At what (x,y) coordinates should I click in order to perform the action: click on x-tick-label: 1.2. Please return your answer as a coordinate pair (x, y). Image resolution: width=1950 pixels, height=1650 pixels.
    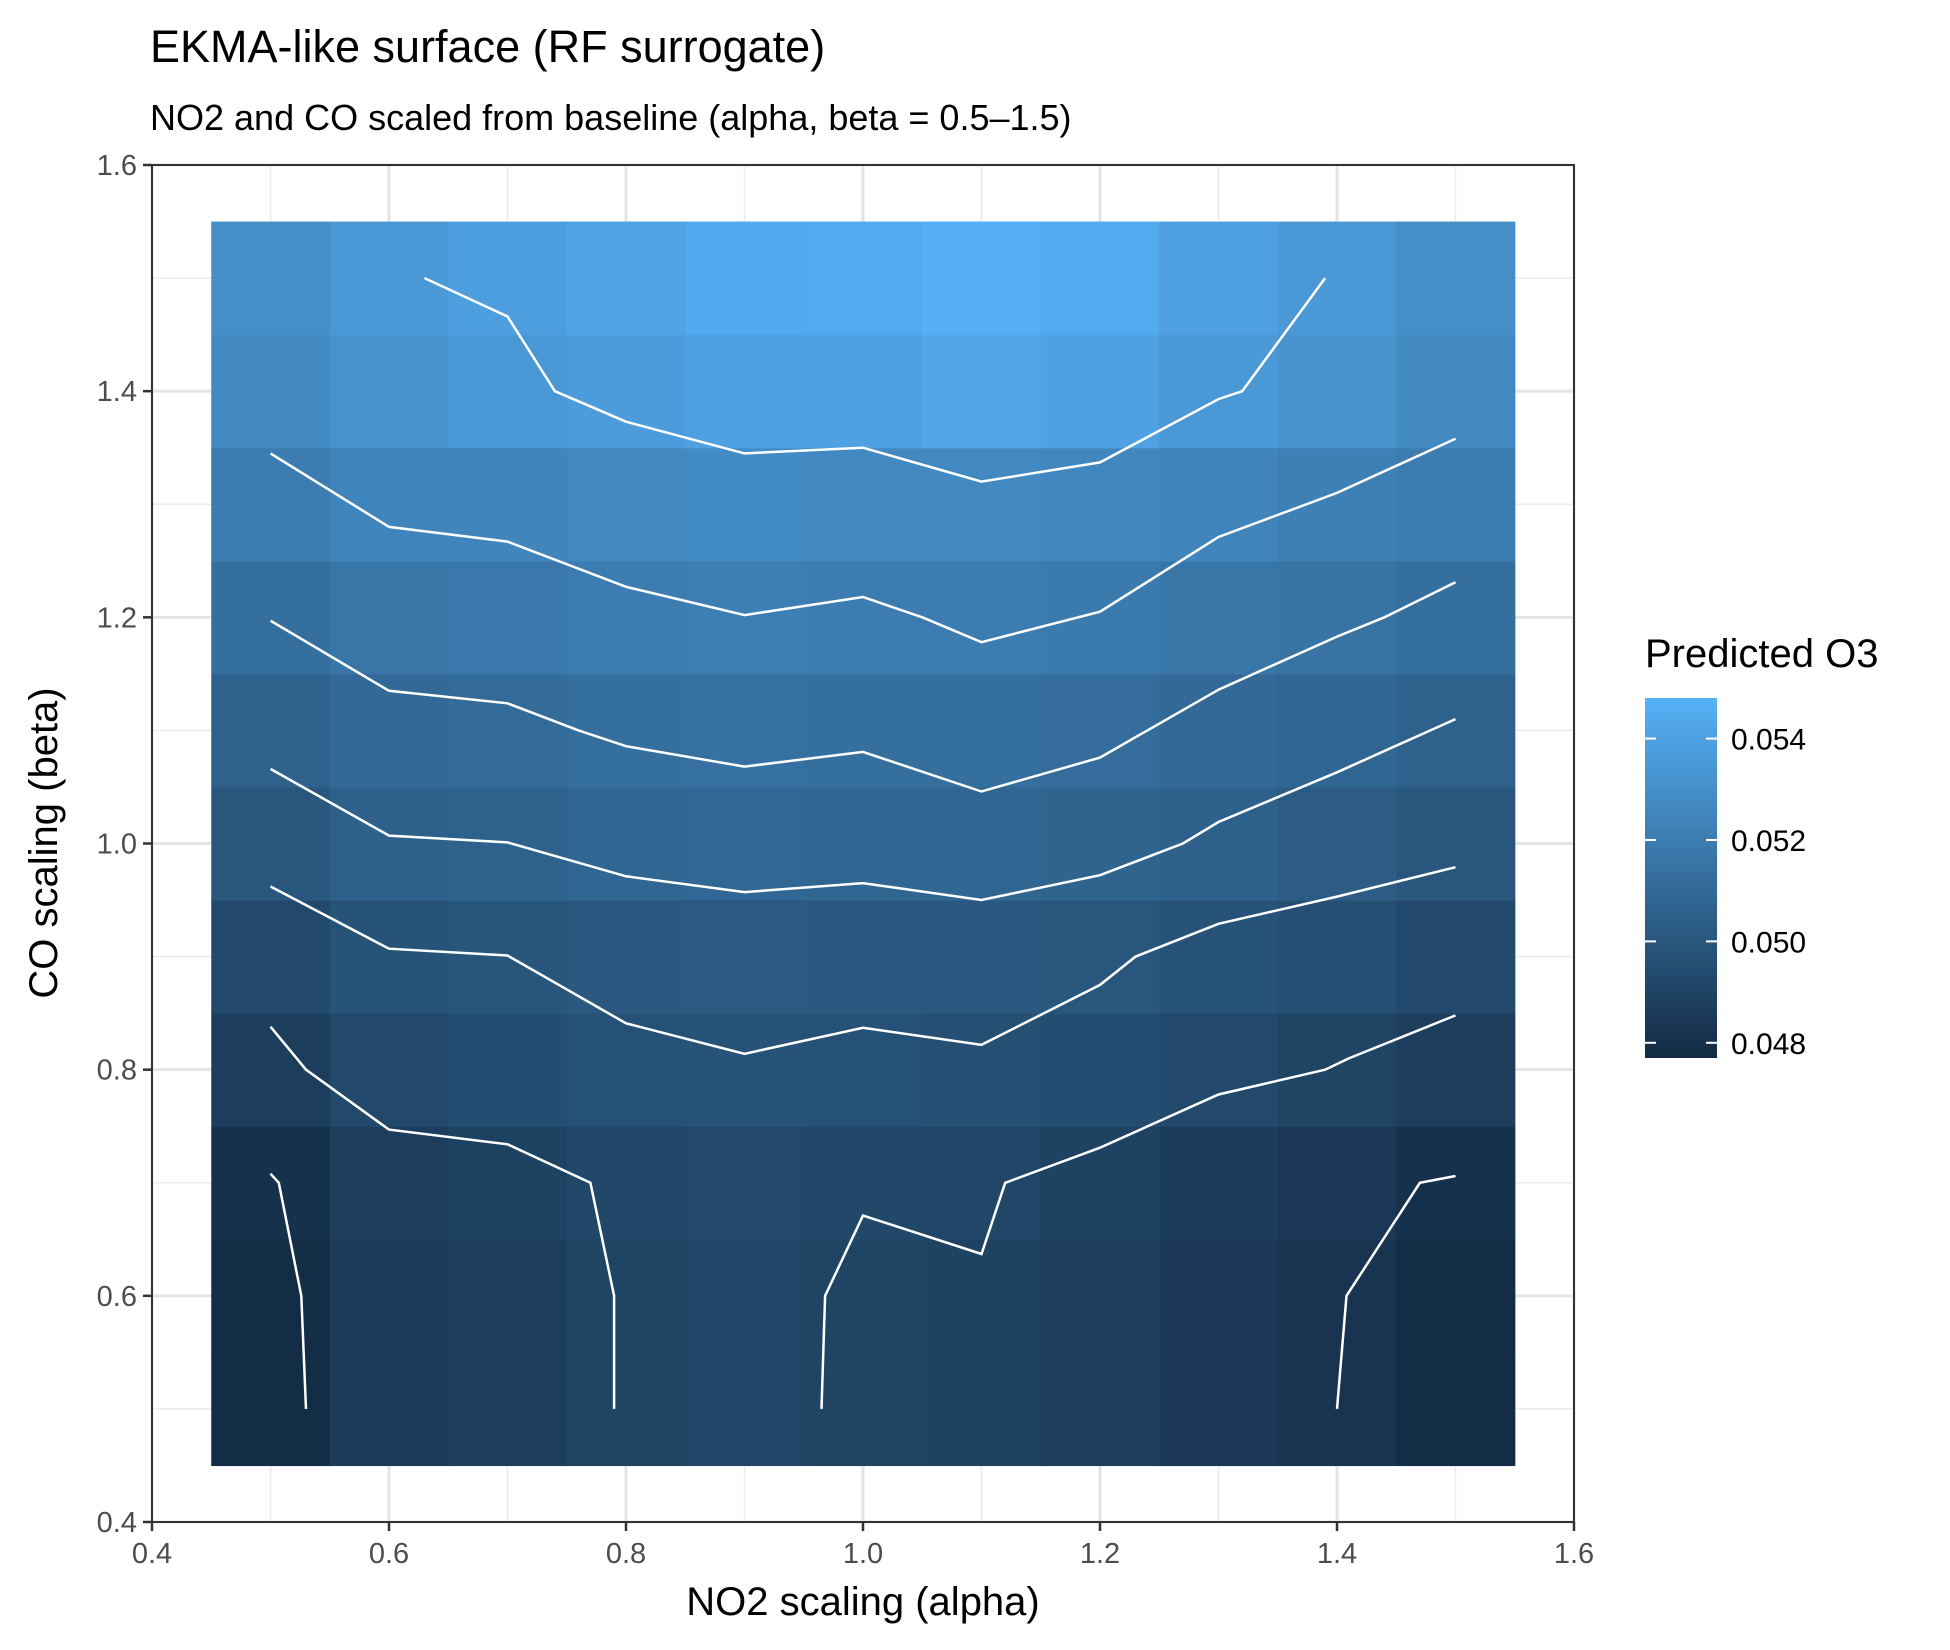
    Looking at the image, I should click on (1100, 1554).